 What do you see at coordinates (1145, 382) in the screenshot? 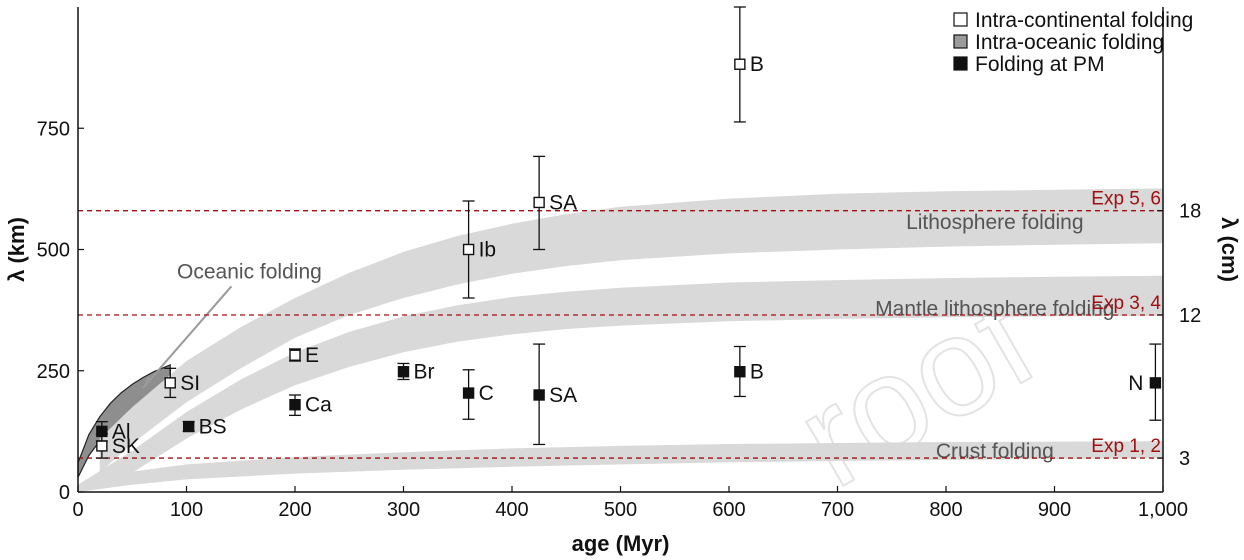
I see `point-folding-at-pm-n: N` at bounding box center [1145, 382].